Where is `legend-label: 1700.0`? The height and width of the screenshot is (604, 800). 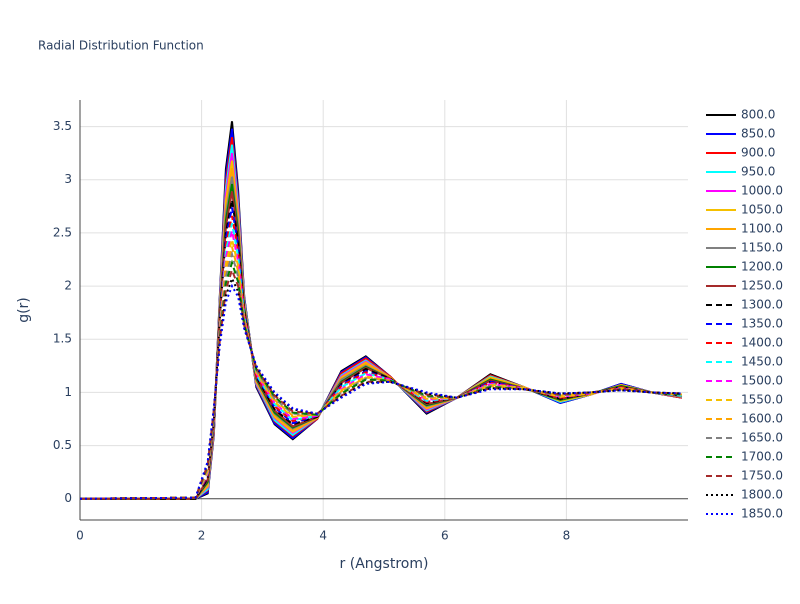
legend-label: 1700.0 is located at coordinates (762, 457).